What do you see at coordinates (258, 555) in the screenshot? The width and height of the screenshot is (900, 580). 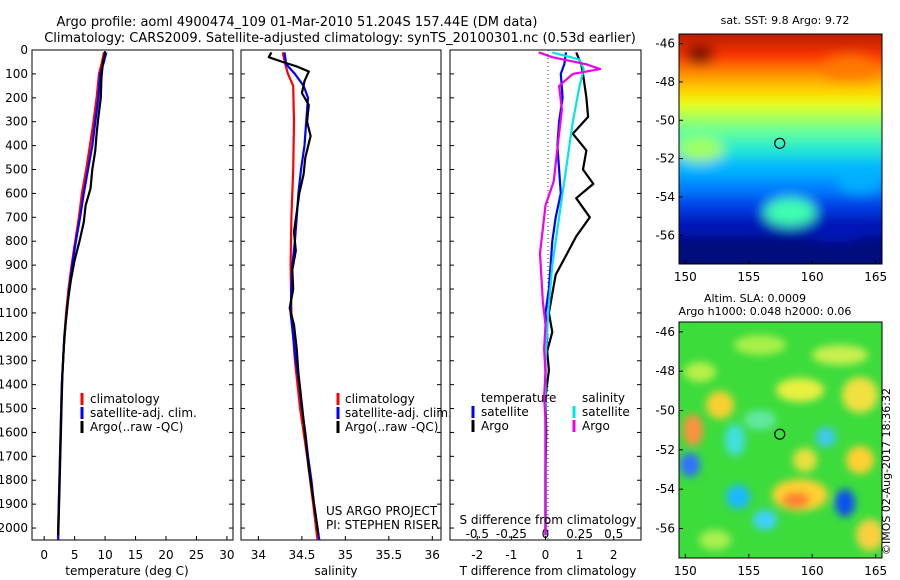 I see `x-tick-label: 34` at bounding box center [258, 555].